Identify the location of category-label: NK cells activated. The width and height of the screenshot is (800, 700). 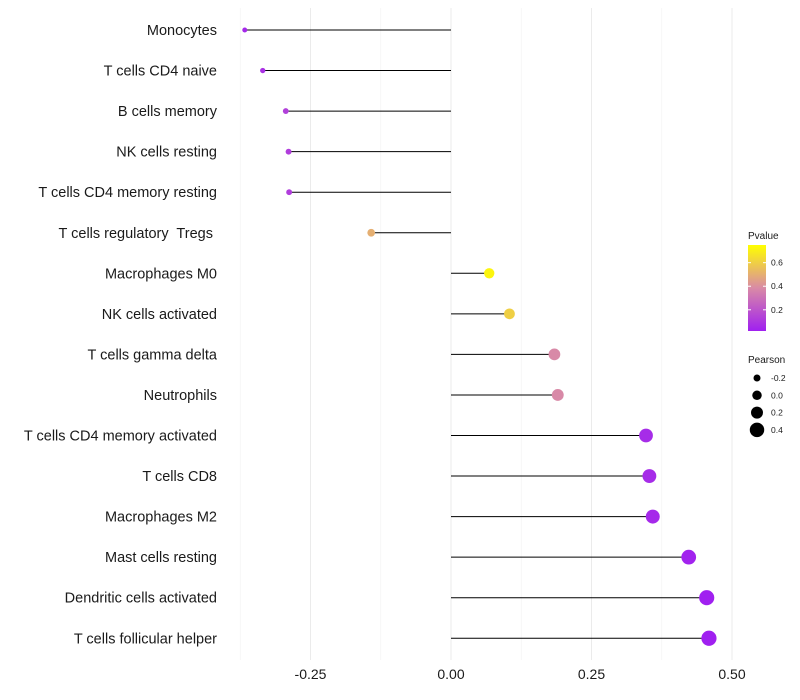
(159, 315).